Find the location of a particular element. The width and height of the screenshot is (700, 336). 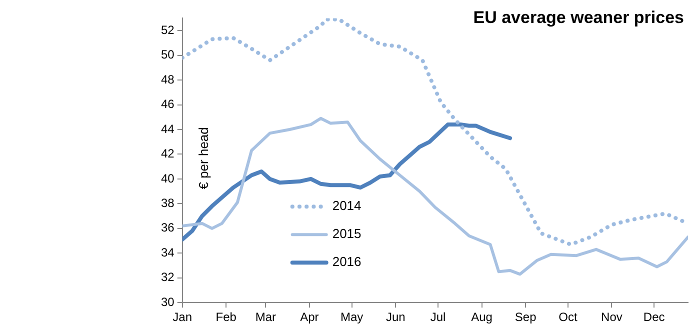

y-tick-label: 32 is located at coordinates (167, 277).